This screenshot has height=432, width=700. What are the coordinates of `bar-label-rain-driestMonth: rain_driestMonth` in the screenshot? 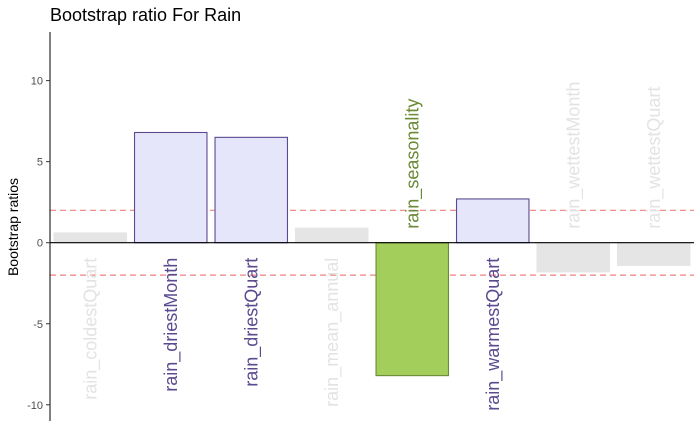 It's located at (171, 325).